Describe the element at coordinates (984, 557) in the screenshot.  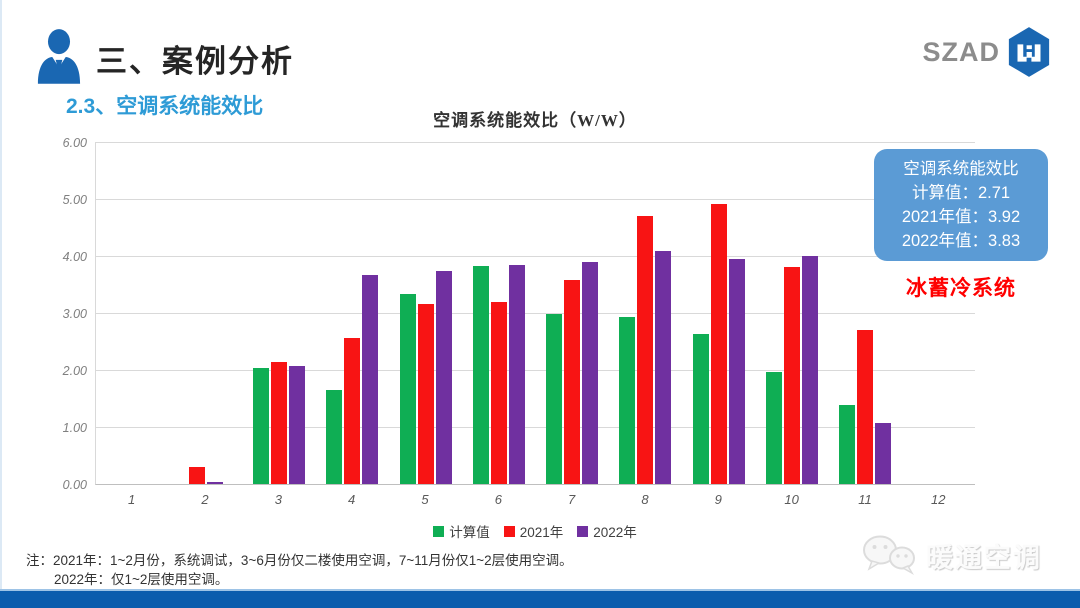
I see `watermark-text: 暖通空调` at that location.